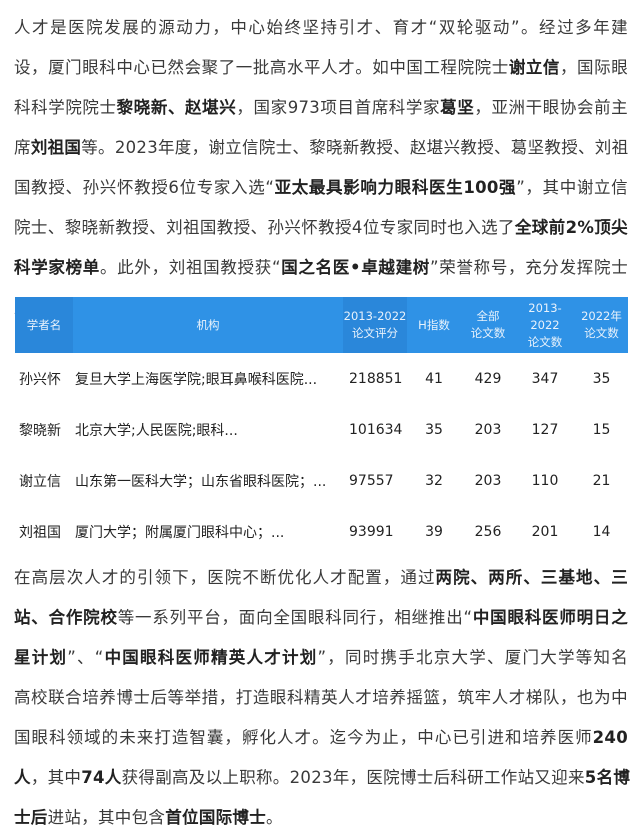 The width and height of the screenshot is (642, 838). Describe the element at coordinates (607, 777) in the screenshot. I see `bold-text: 5名博` at that location.